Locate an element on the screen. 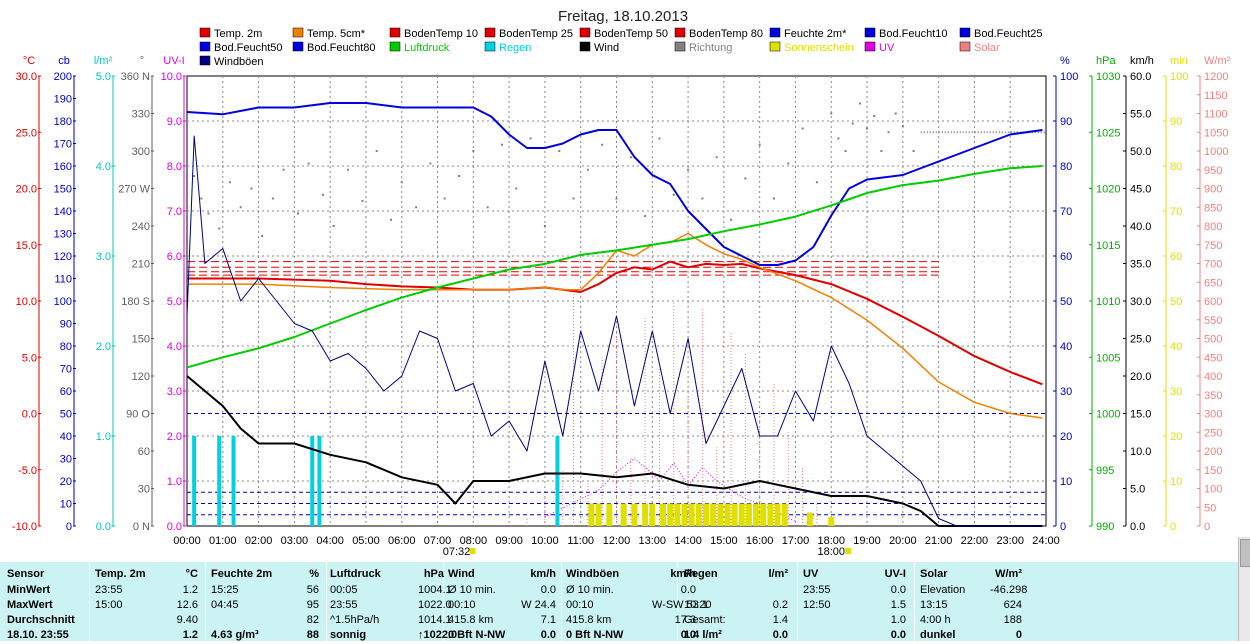 Image resolution: width=1250 pixels, height=644 pixels. right-axis-tick: 1005 is located at coordinates (1108, 358).